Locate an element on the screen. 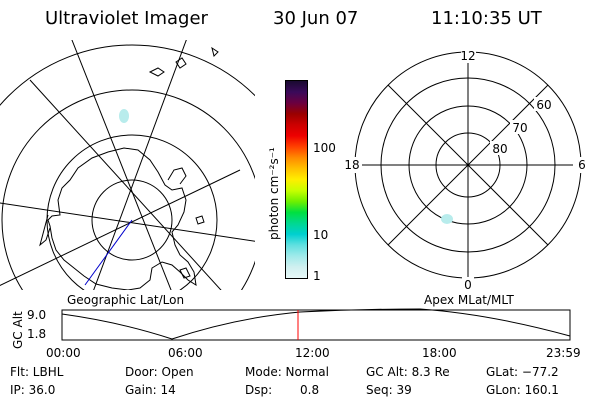 The width and height of the screenshot is (600, 400). mlt-label-6: 6 is located at coordinates (582, 165).